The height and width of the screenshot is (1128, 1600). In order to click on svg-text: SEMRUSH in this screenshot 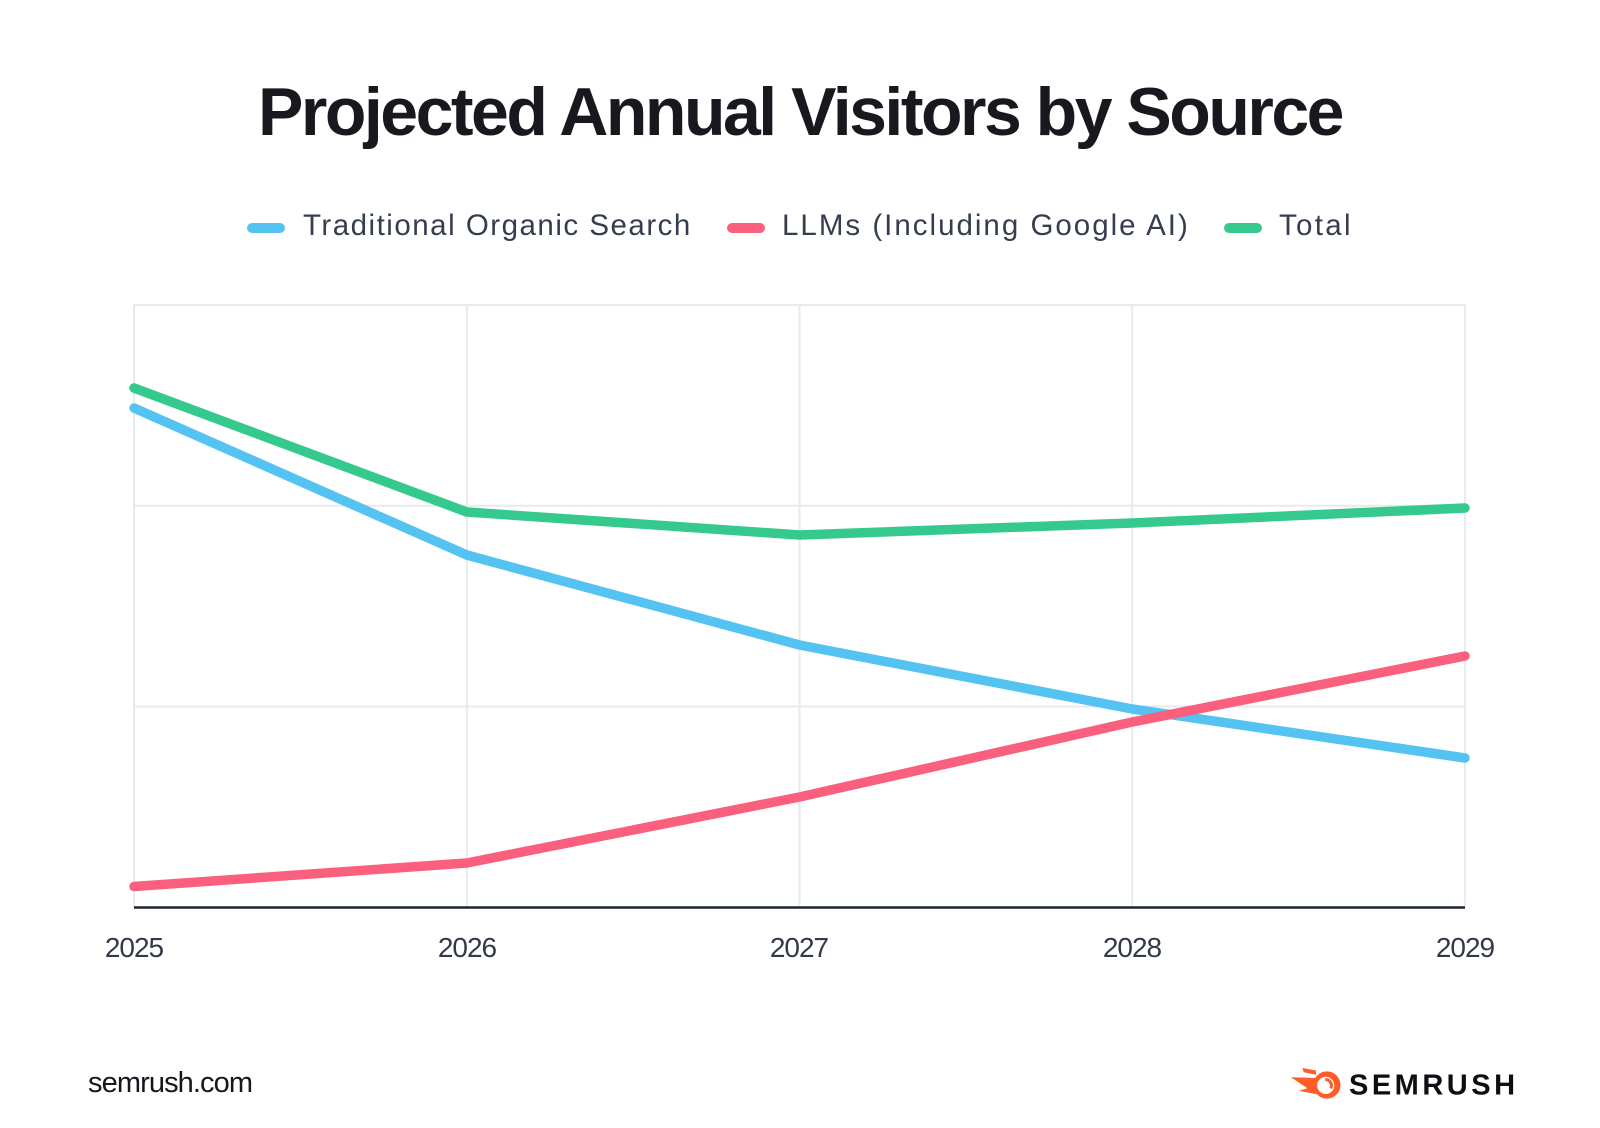, I will do `click(1434, 1086)`.